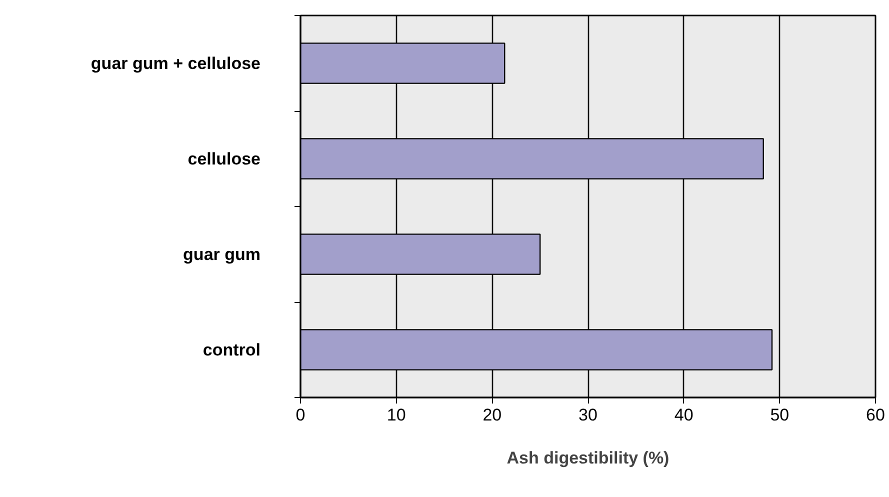 Image resolution: width=889 pixels, height=497 pixels. I want to click on x-tick-label: 20, so click(492, 415).